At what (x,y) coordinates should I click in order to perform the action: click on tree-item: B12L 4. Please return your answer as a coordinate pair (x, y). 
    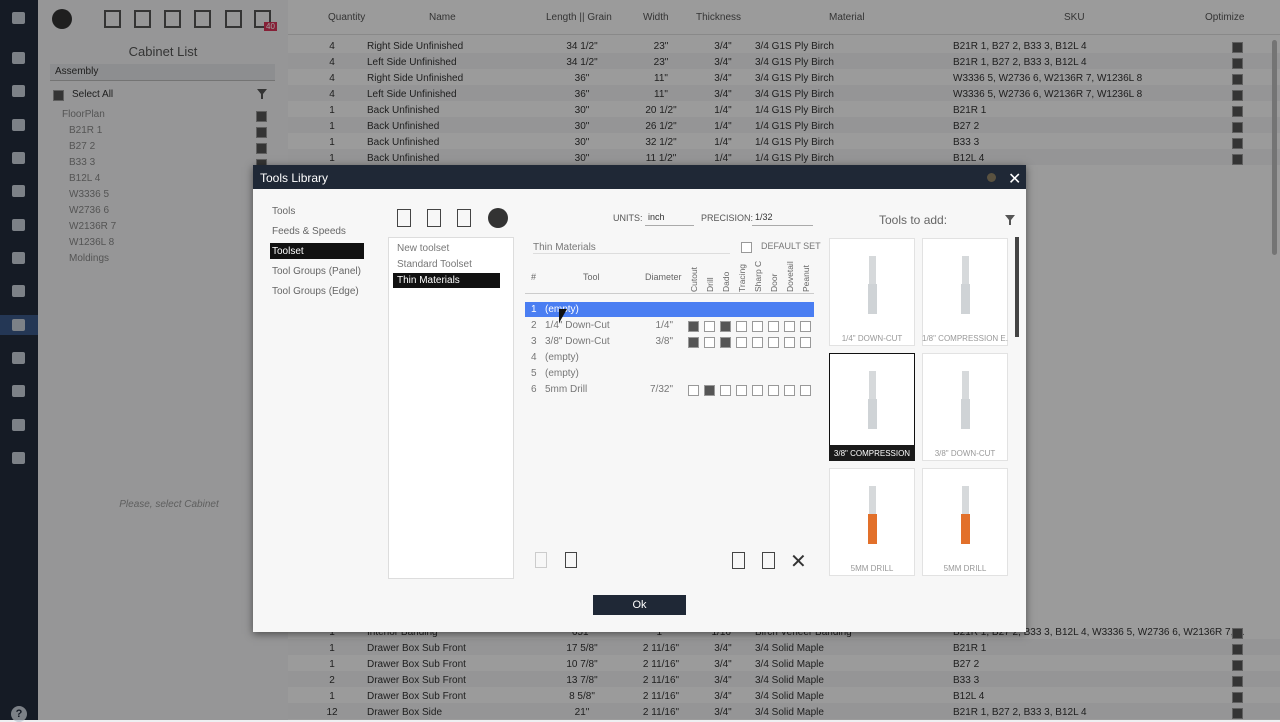
    Looking at the image, I should click on (85, 178).